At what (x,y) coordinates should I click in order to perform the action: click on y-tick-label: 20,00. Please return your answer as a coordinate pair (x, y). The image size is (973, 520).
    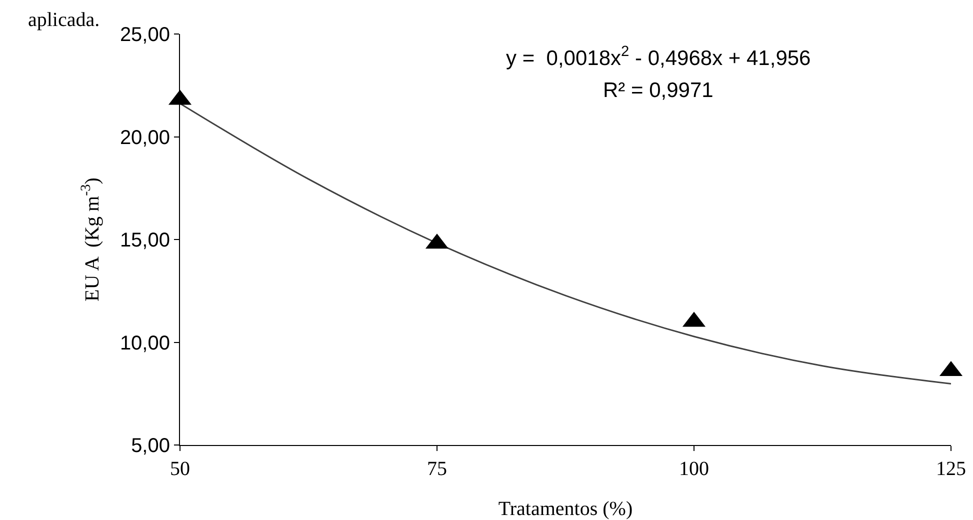
    Looking at the image, I should click on (145, 137).